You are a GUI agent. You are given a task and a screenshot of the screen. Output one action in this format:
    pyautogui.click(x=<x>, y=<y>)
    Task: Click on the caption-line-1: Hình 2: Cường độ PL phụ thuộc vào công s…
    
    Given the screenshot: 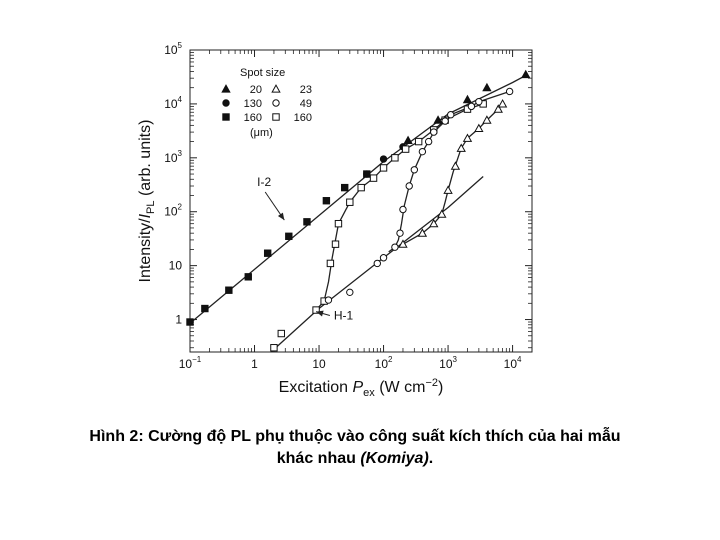 What is the action you would take?
    pyautogui.click(x=355, y=436)
    